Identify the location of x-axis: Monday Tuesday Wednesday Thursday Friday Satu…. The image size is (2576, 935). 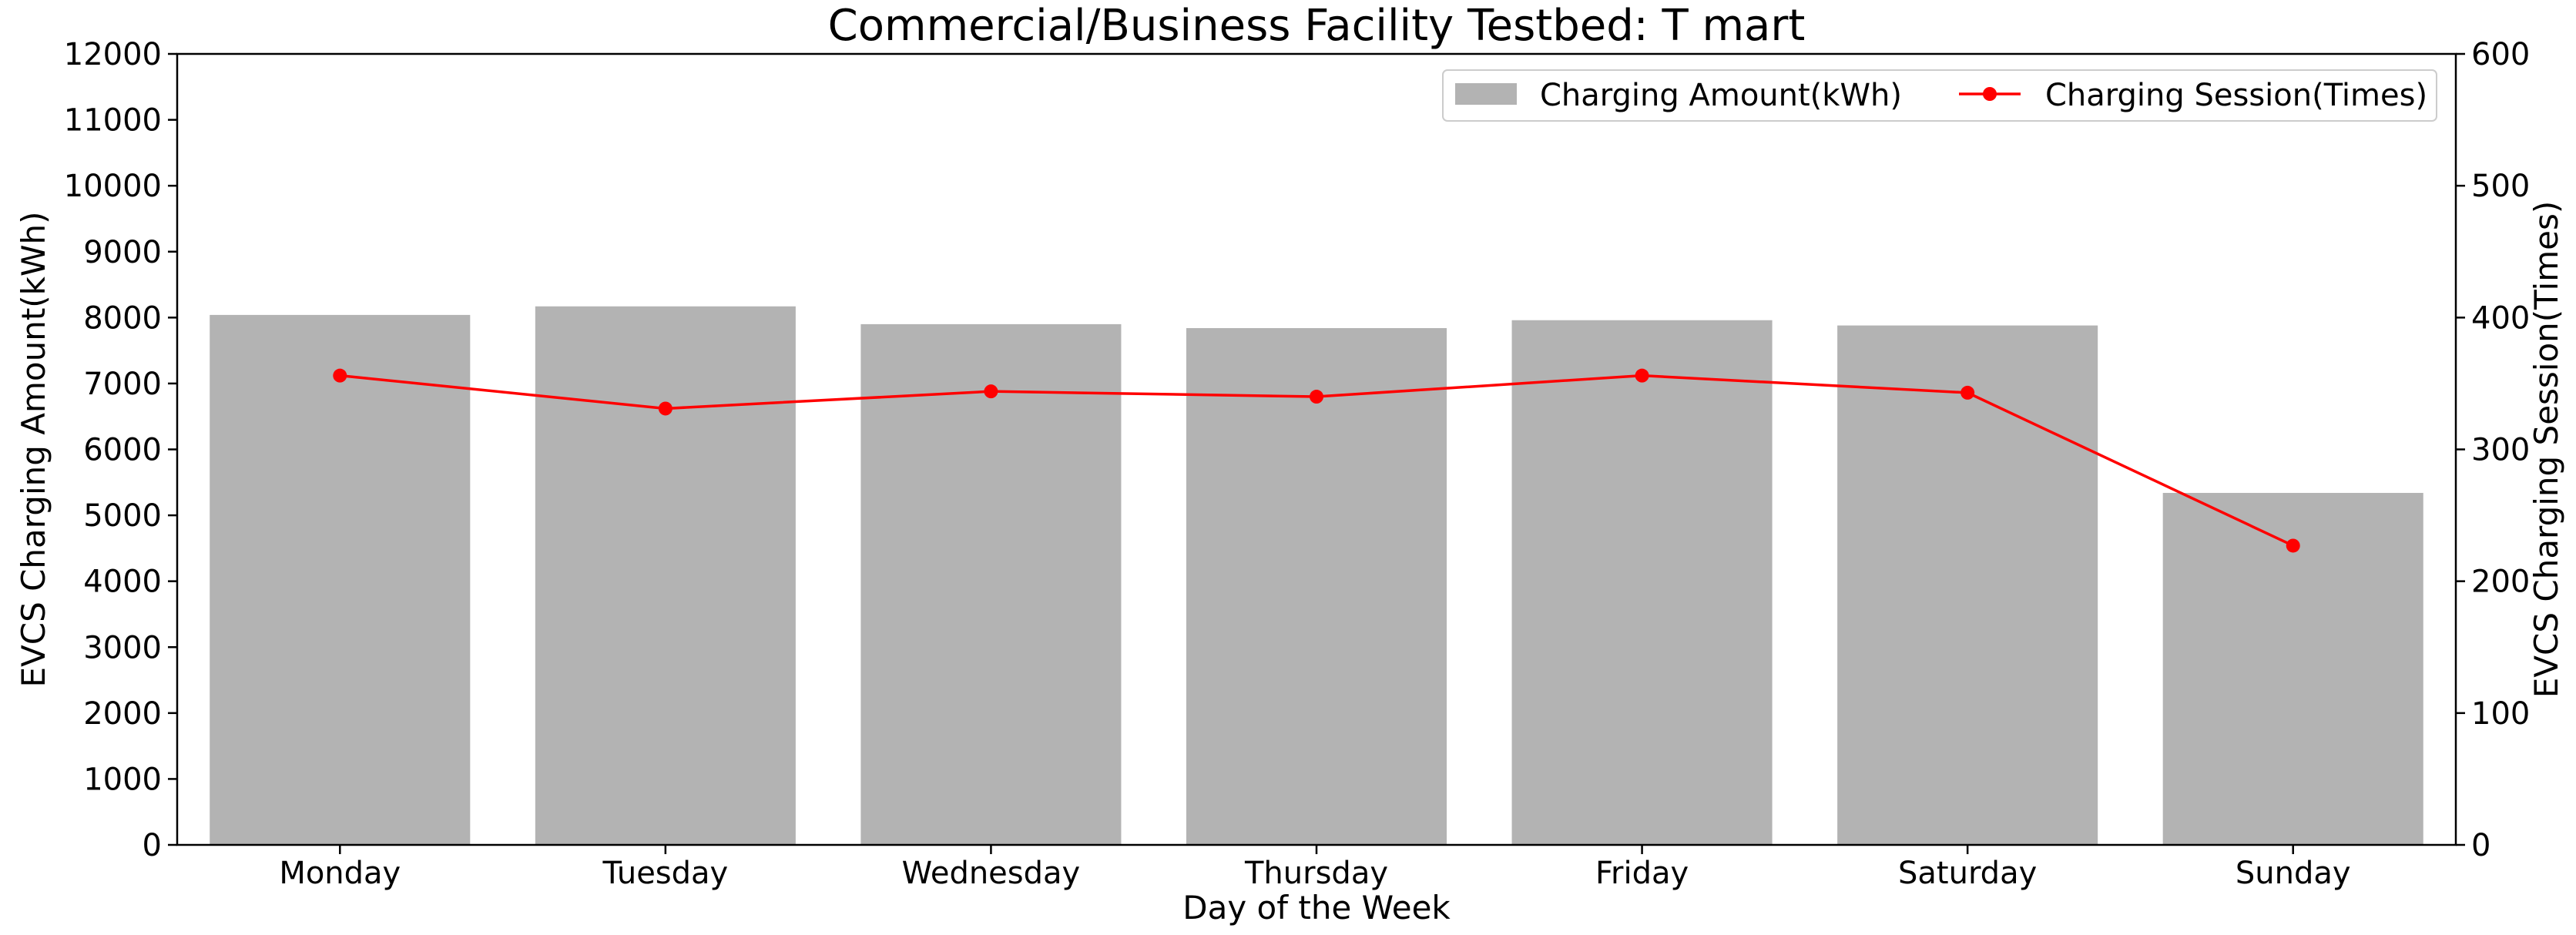
(1315, 868).